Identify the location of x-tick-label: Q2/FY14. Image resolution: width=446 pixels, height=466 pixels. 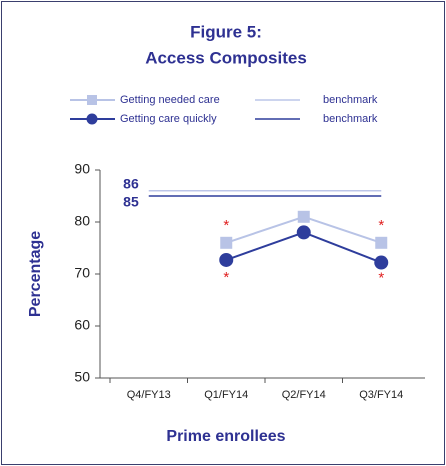
(304, 395).